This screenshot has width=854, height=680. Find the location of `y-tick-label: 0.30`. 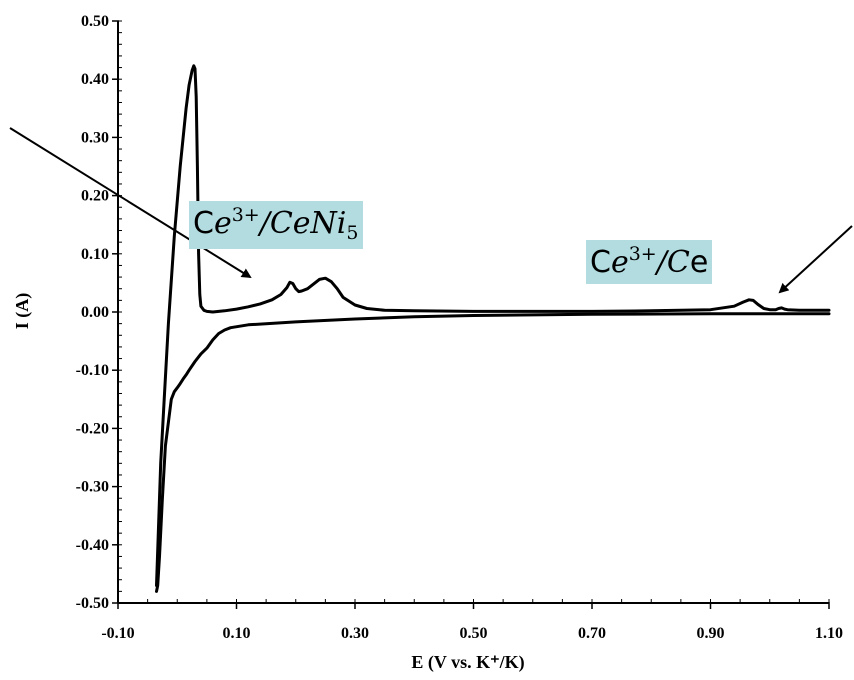

y-tick-label: 0.30 is located at coordinates (95, 137).